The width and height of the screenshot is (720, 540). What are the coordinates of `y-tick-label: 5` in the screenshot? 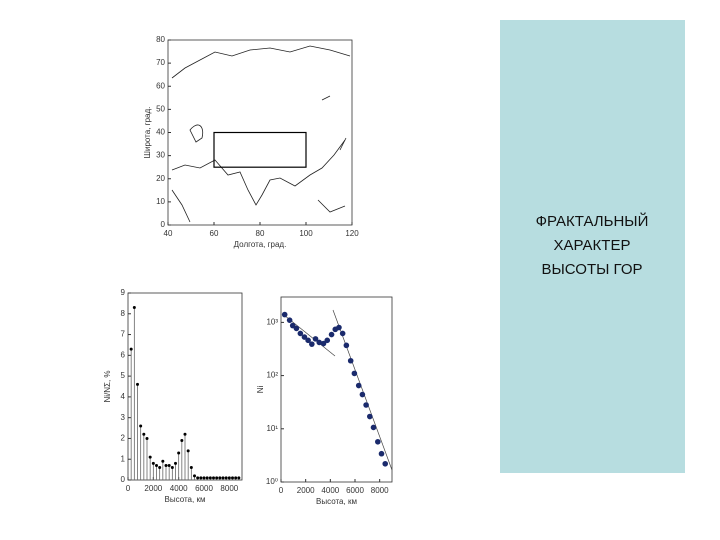 It's located at (123, 375).